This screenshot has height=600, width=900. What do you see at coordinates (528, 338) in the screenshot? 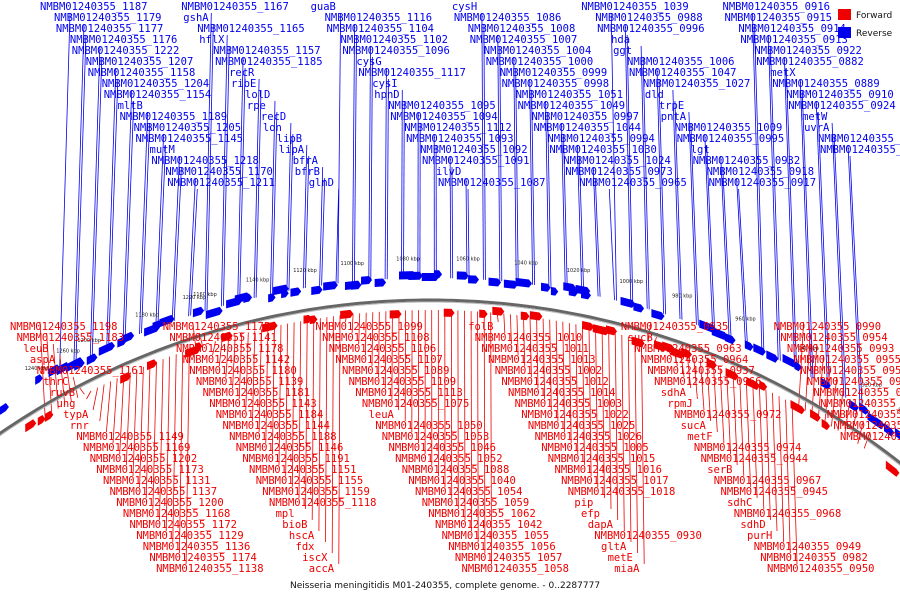
I see `gene-label: NMBM01240355_1010` at bounding box center [528, 338].